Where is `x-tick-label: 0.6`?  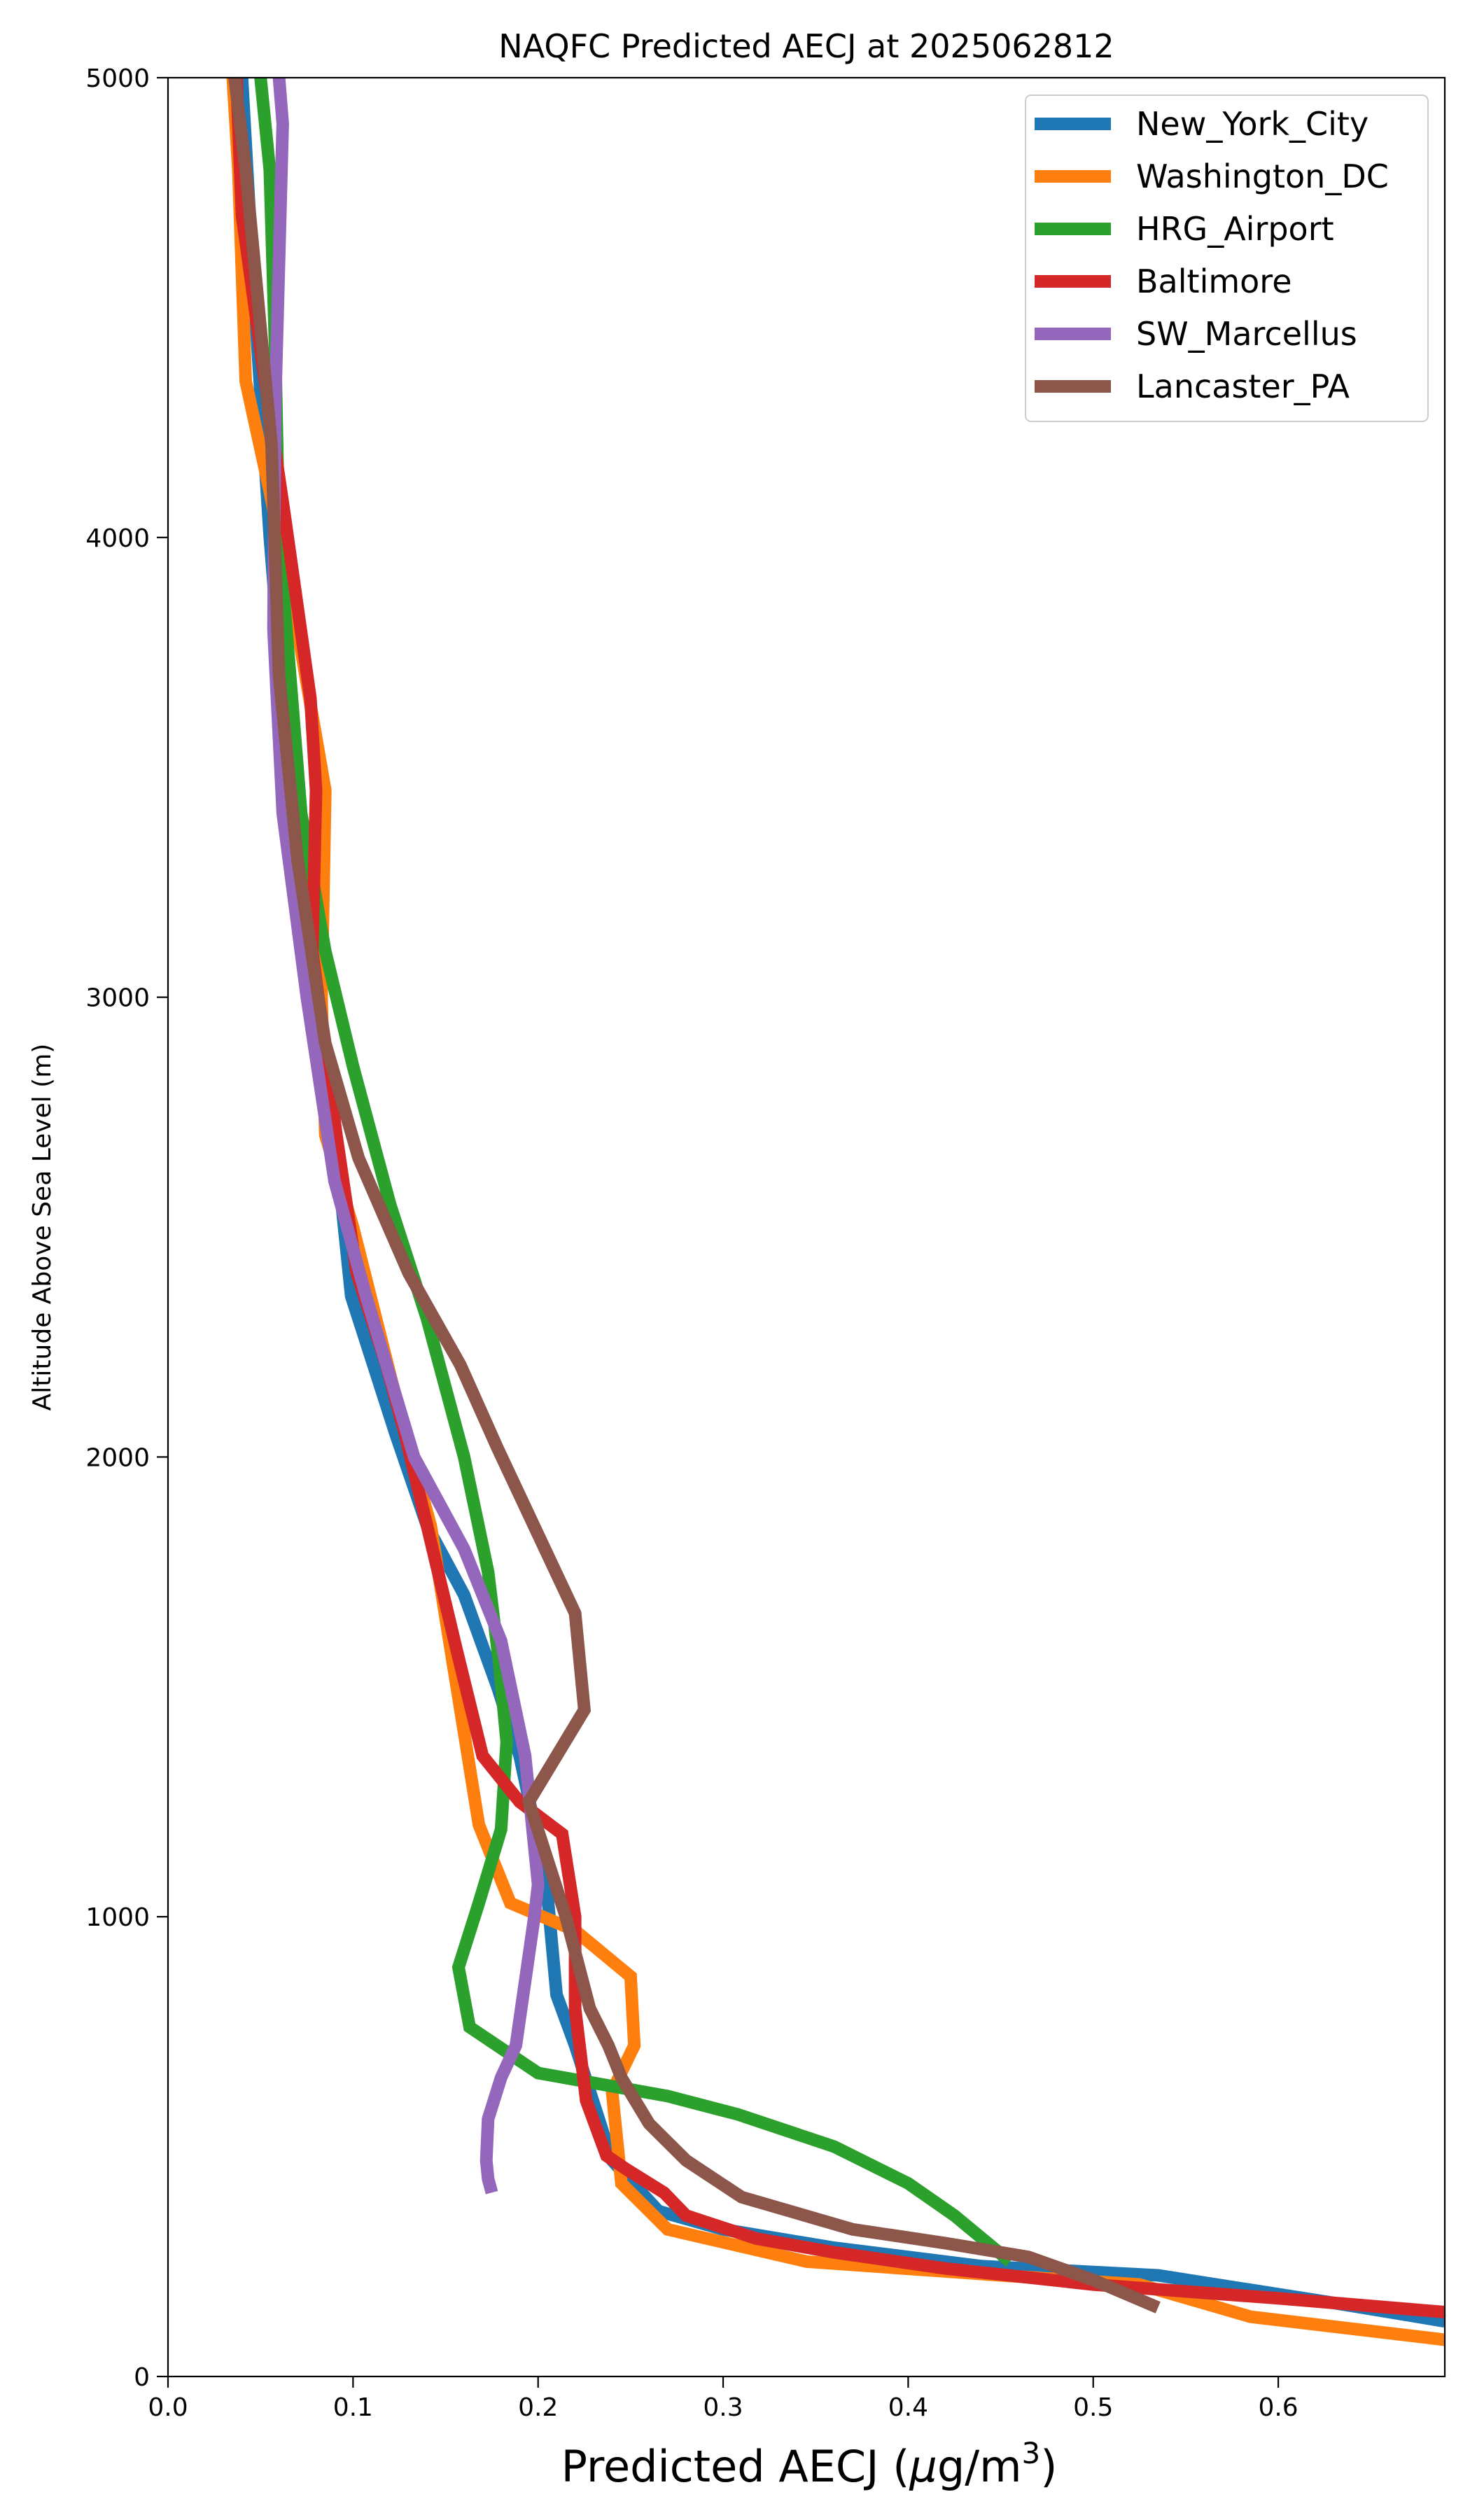
x-tick-label: 0.6 is located at coordinates (1278, 2407).